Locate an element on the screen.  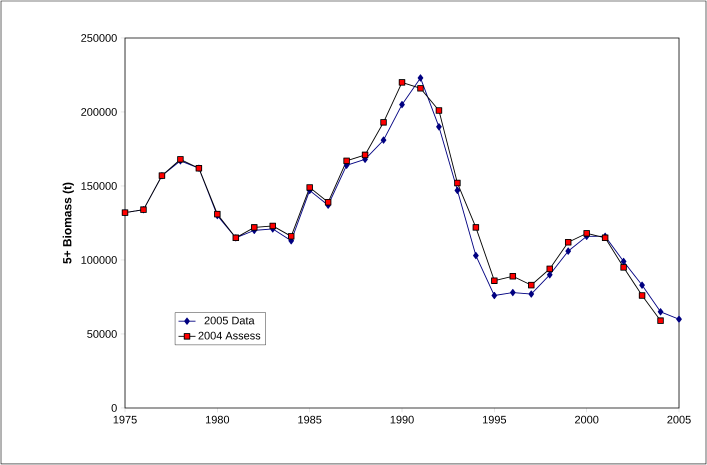
x-tick-label: 1990 is located at coordinates (402, 420).